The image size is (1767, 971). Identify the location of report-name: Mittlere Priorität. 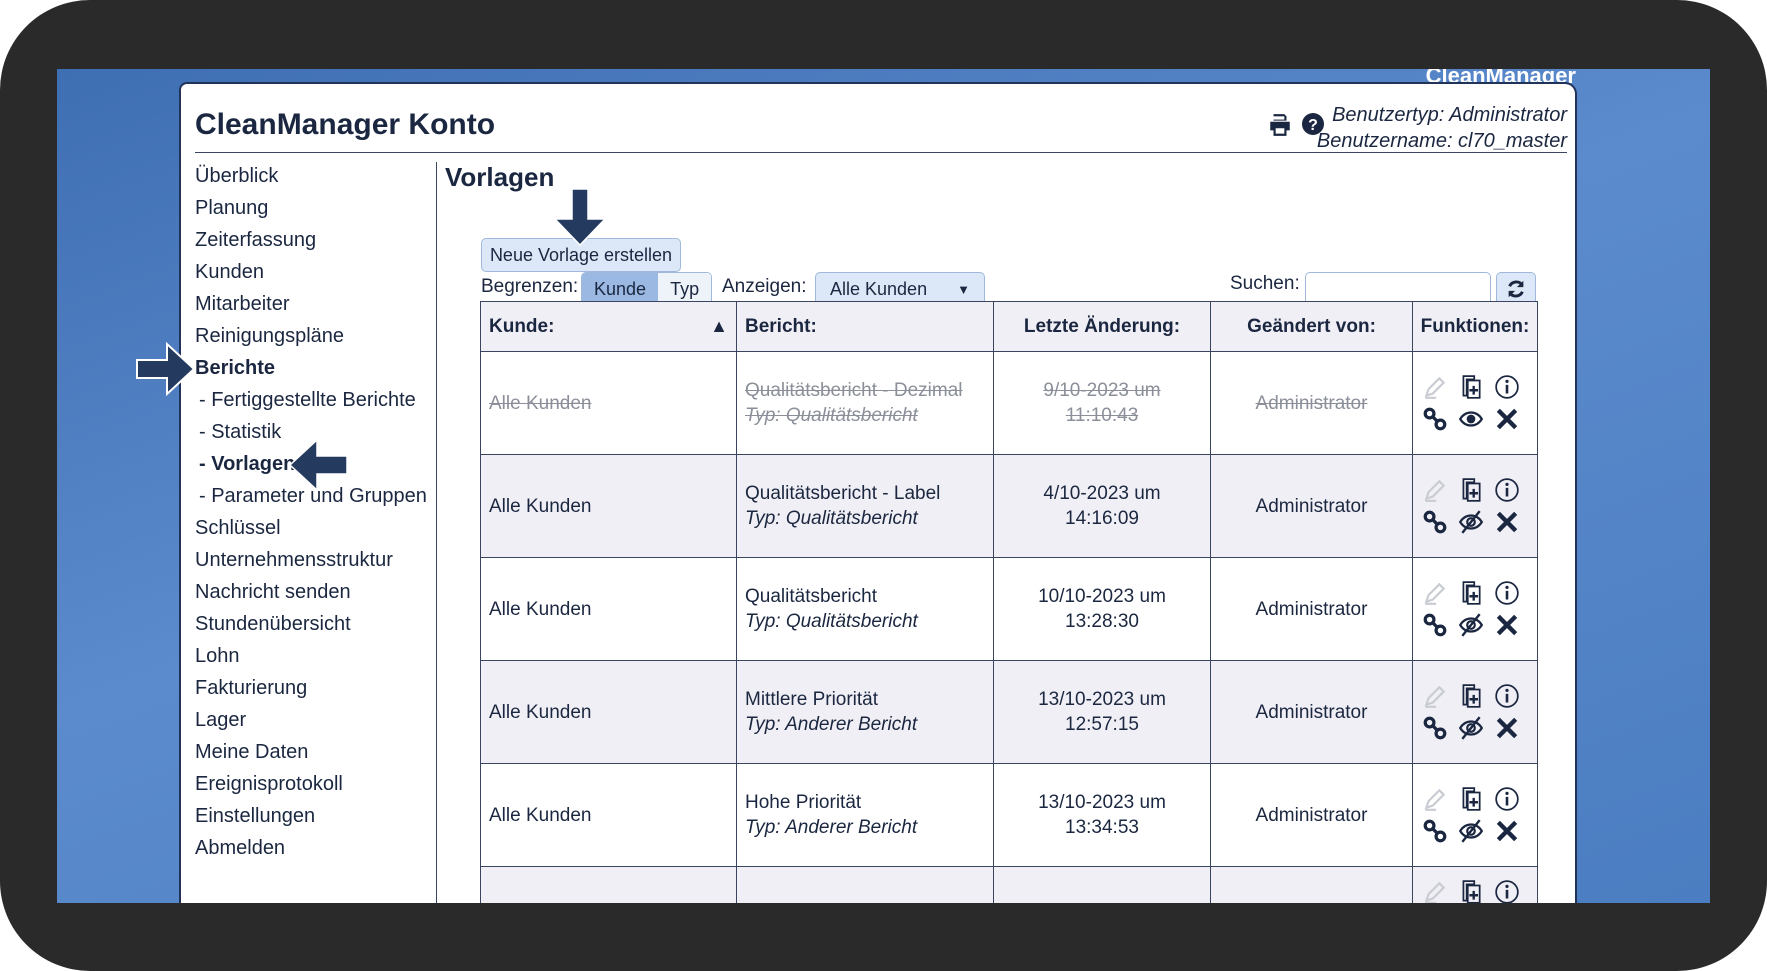
(812, 699).